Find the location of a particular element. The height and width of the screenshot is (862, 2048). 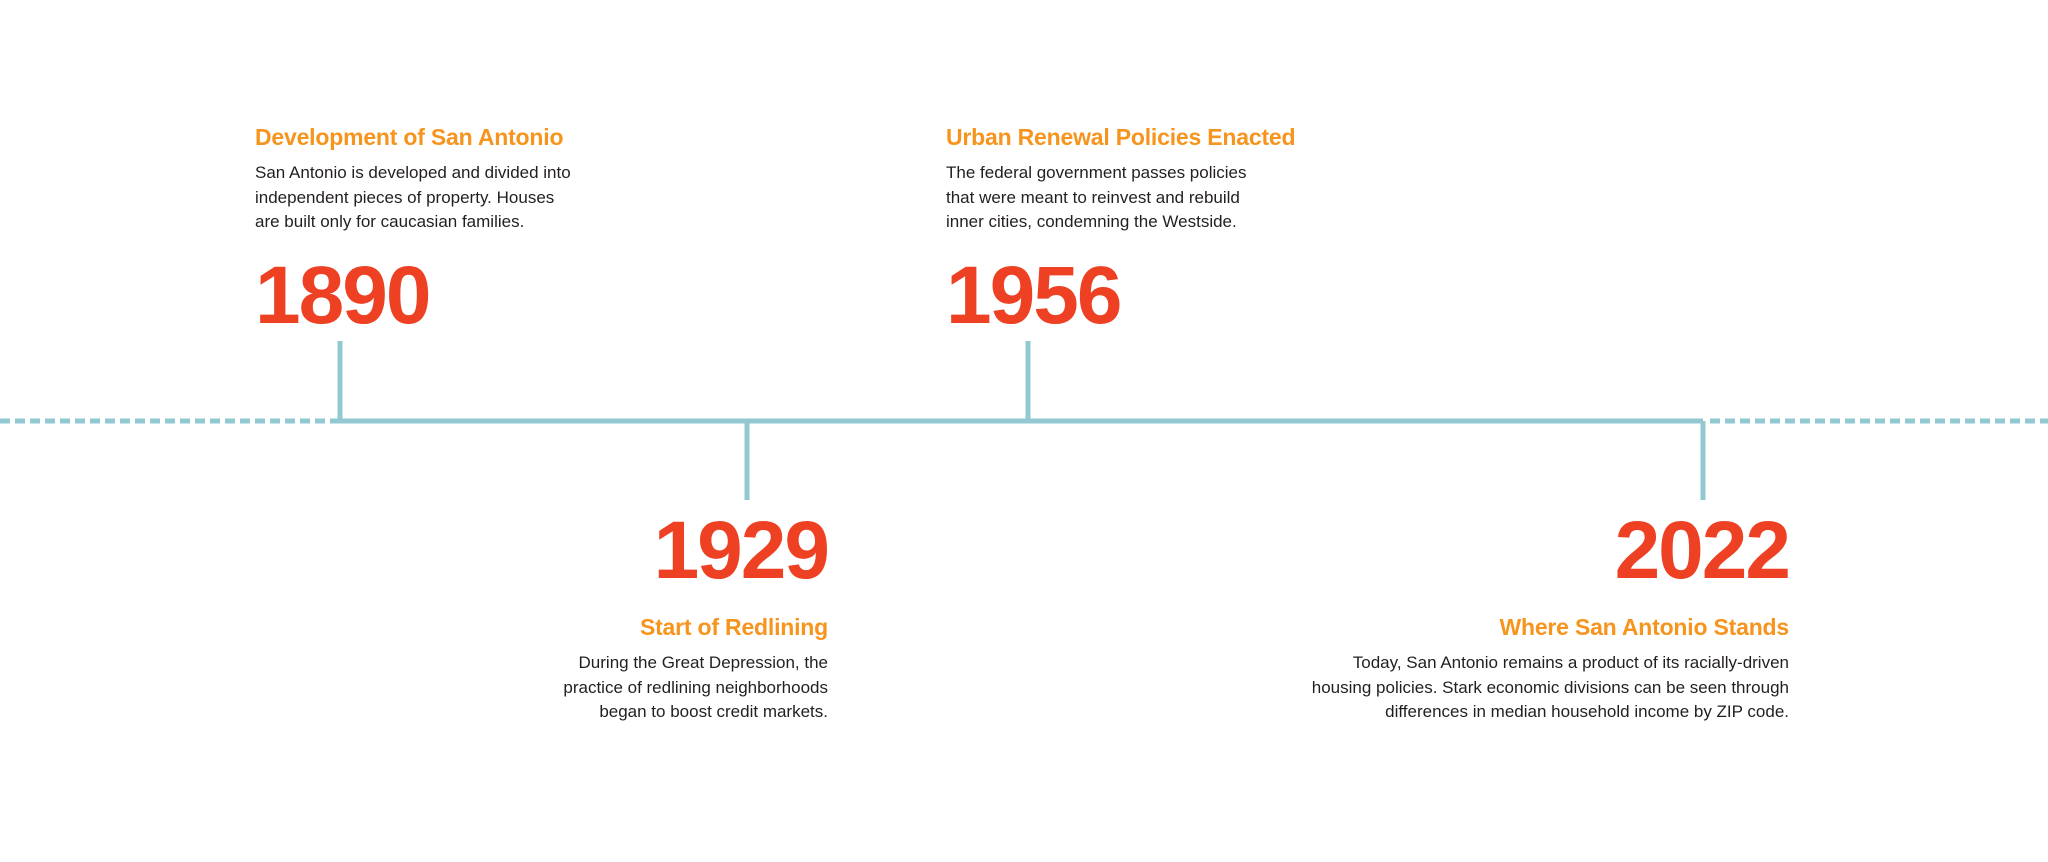

description-line: independent pieces of property. Houses is located at coordinates (405, 197).